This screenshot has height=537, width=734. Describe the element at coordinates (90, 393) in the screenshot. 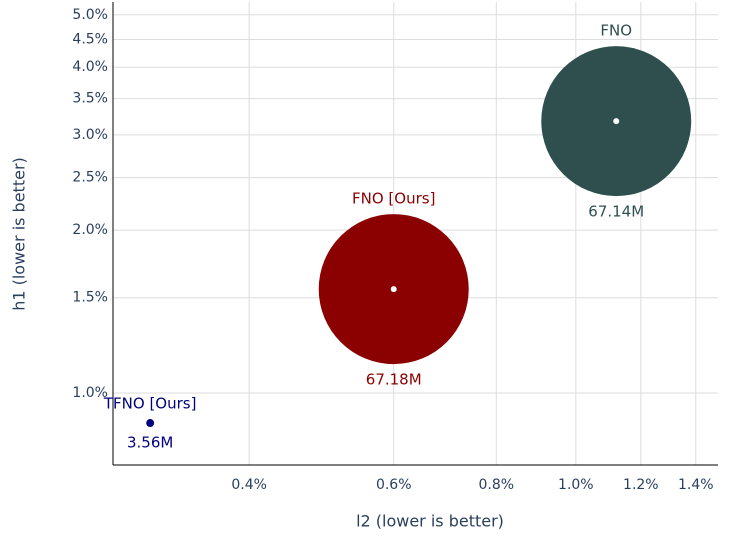

I see `y-tick-label: 1.0%` at that location.